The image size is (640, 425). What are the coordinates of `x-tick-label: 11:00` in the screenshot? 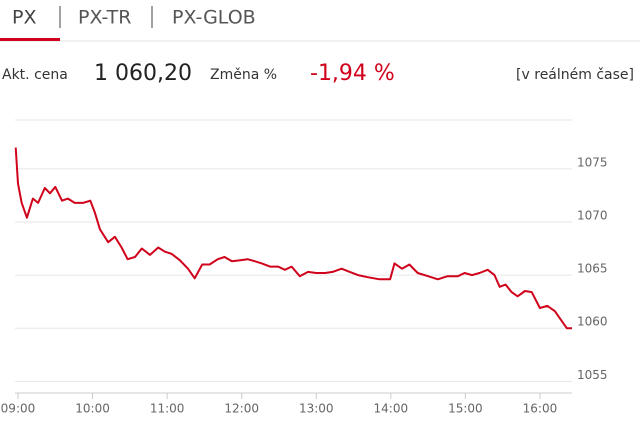 It's located at (167, 409).